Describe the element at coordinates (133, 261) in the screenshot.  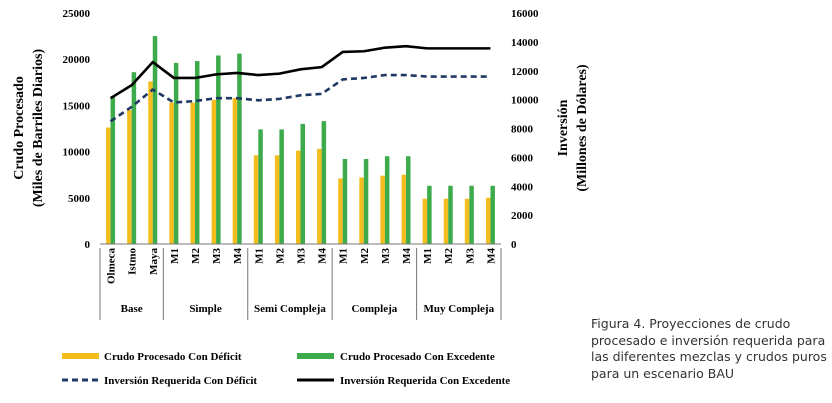
I see `x-tick-label: Istmo` at that location.